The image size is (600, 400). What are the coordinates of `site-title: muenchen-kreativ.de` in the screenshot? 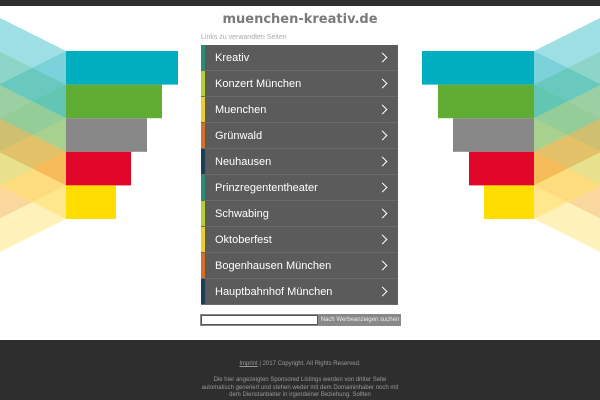 It's located at (300, 19).